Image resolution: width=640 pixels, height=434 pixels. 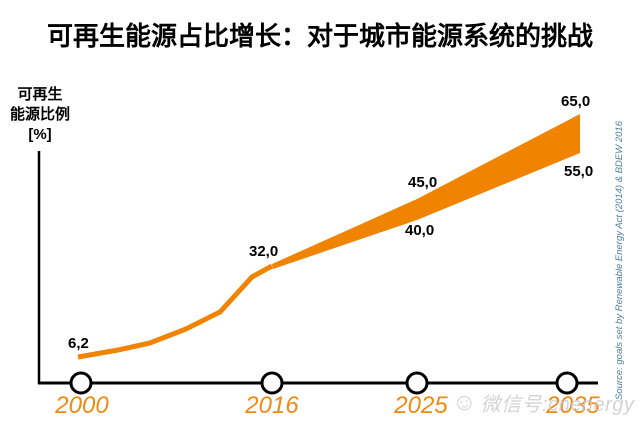 What do you see at coordinates (576, 101) in the screenshot?
I see `value-label-2035-high: 65,0` at bounding box center [576, 101].